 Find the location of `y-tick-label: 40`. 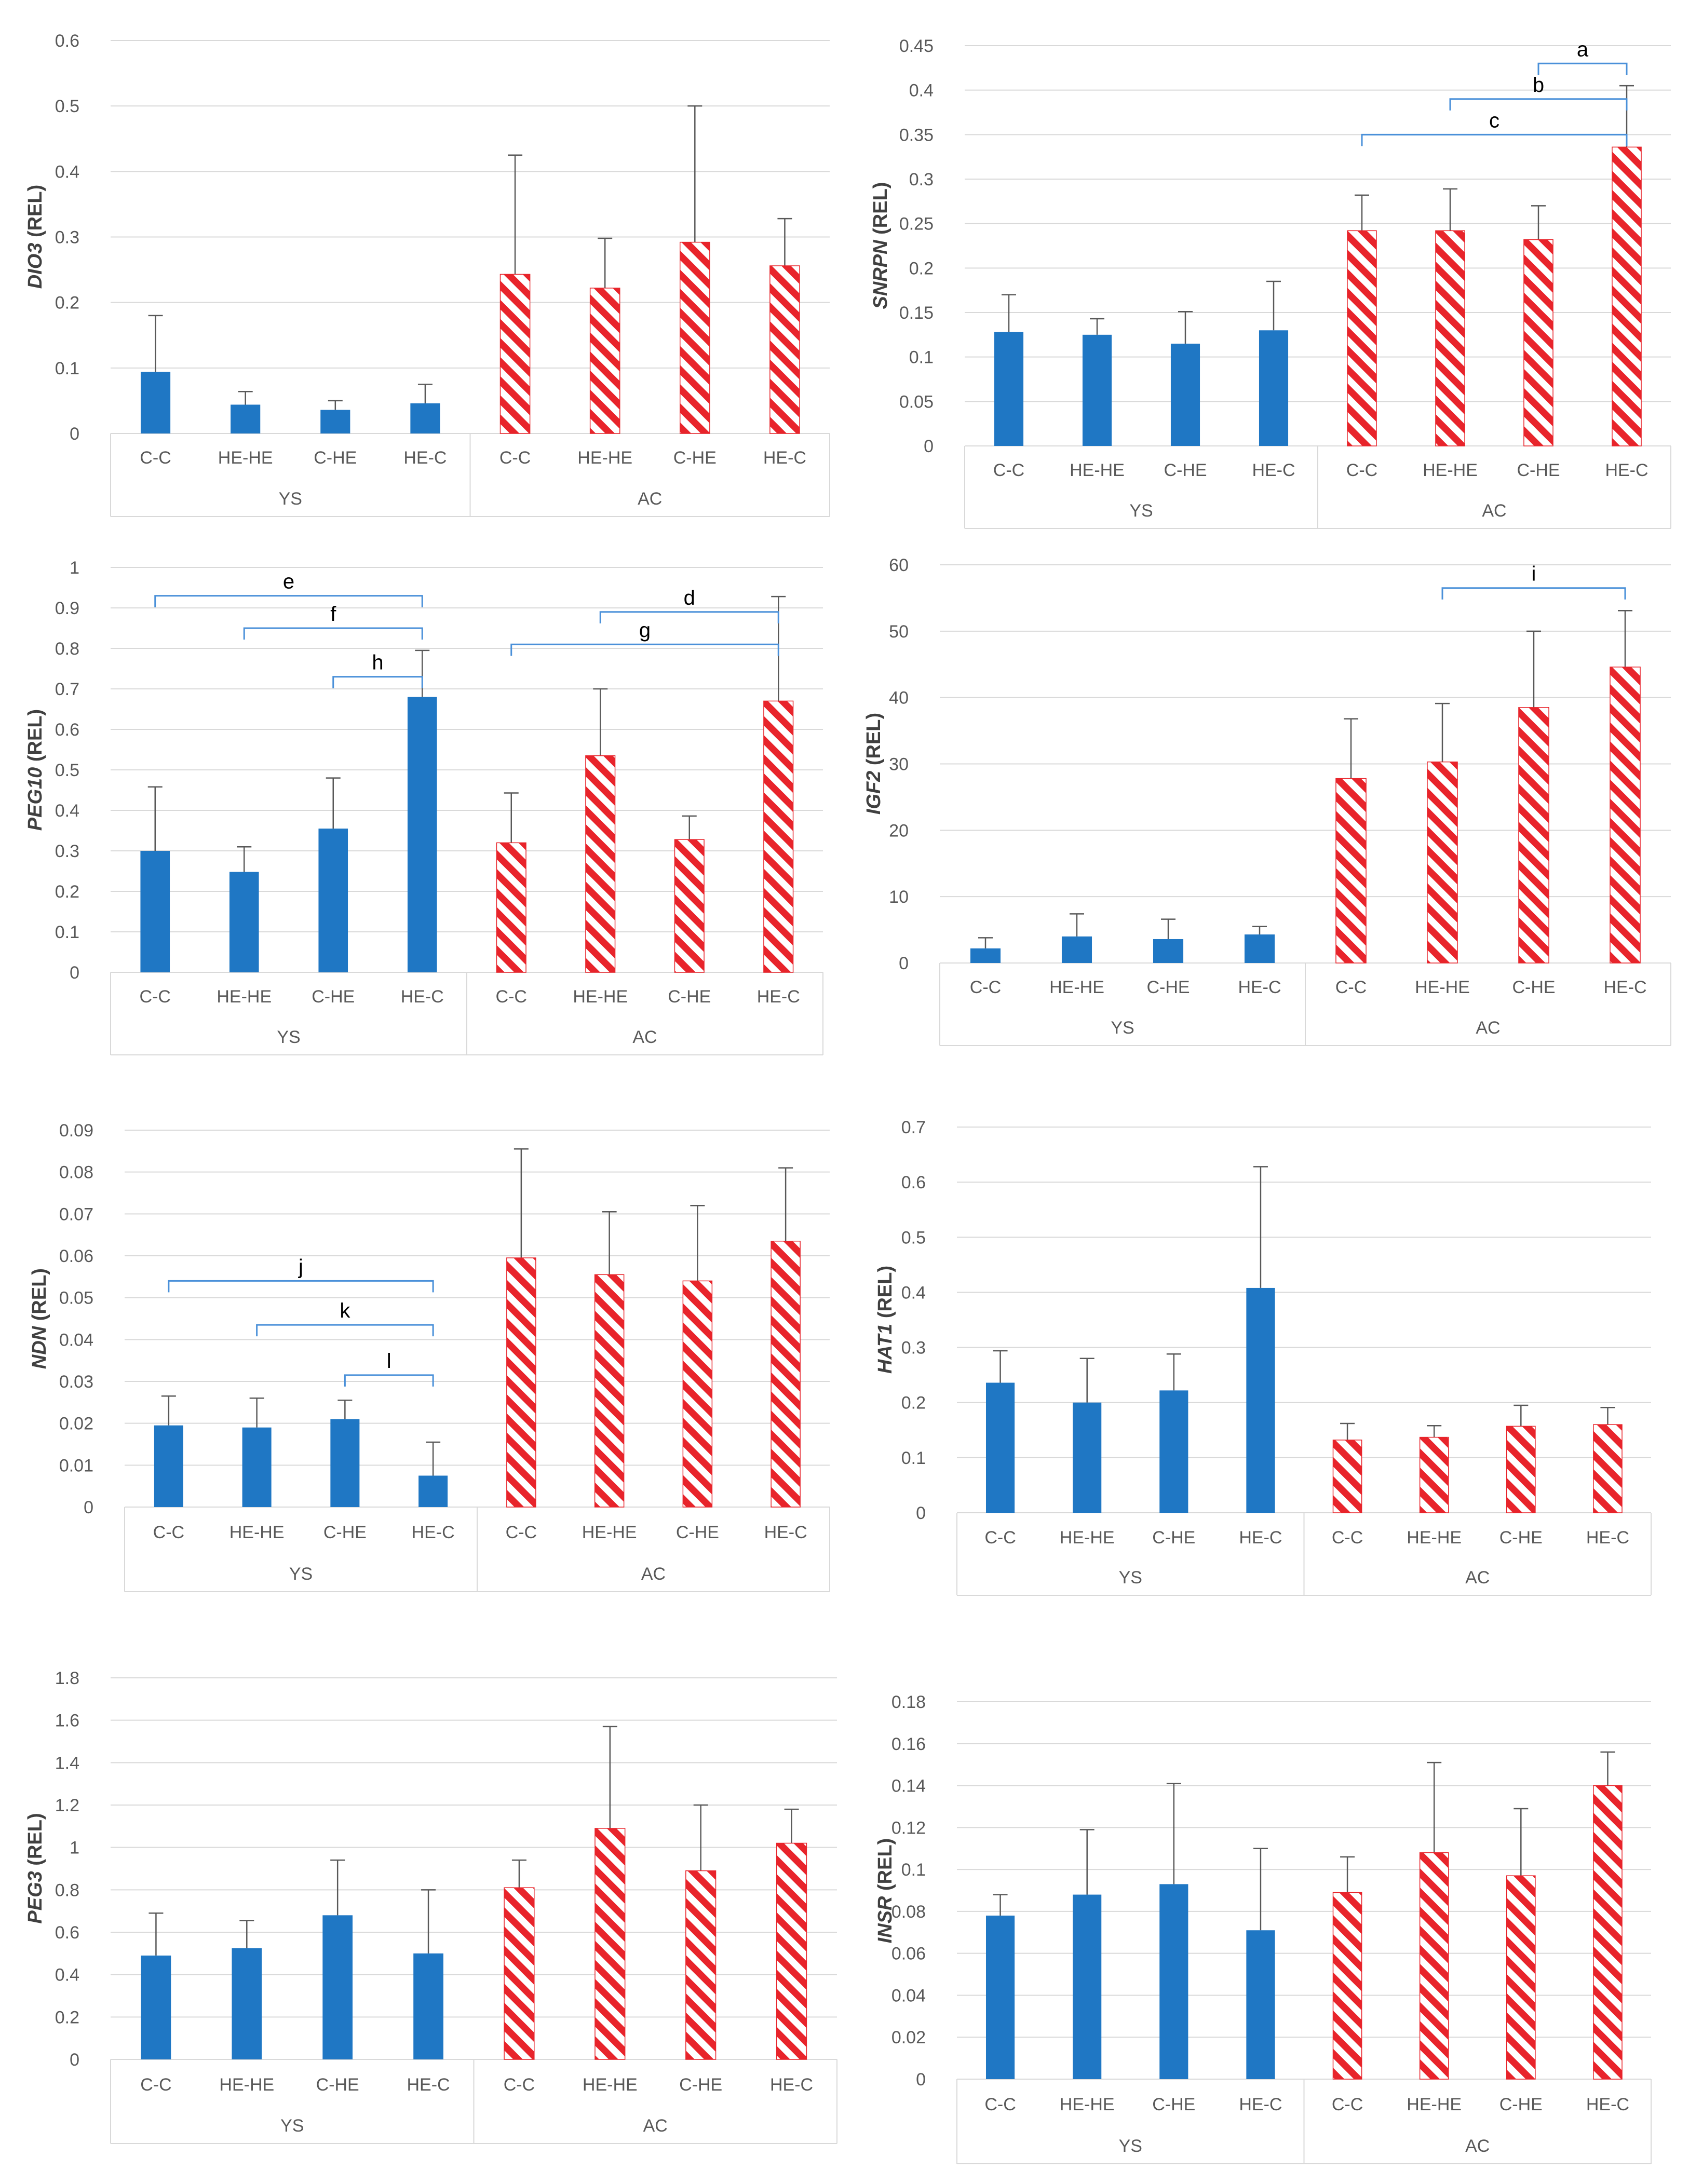

y-tick-label: 40 is located at coordinates (899, 698).